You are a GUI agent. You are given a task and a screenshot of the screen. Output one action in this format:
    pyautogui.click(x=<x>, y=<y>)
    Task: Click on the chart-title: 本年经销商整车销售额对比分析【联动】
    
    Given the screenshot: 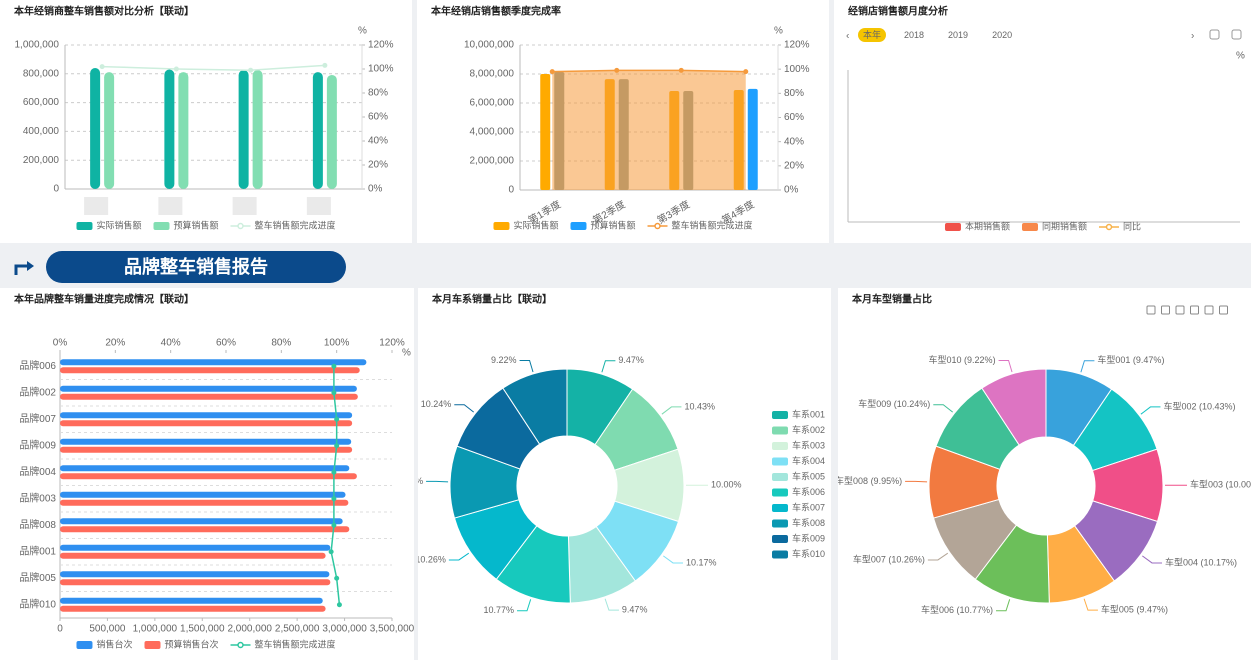 What is the action you would take?
    pyautogui.click(x=104, y=11)
    